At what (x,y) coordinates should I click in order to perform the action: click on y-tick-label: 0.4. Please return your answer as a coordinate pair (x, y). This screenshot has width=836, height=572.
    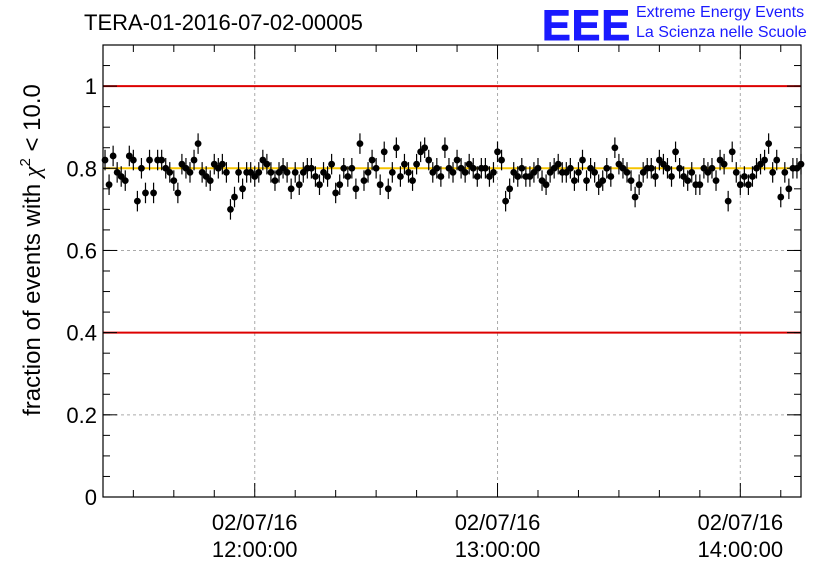
    Looking at the image, I should click on (81, 333).